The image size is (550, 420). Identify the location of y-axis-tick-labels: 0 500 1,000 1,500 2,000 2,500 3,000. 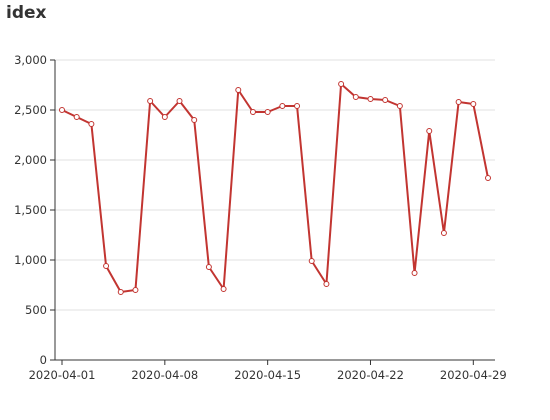
(30, 210).